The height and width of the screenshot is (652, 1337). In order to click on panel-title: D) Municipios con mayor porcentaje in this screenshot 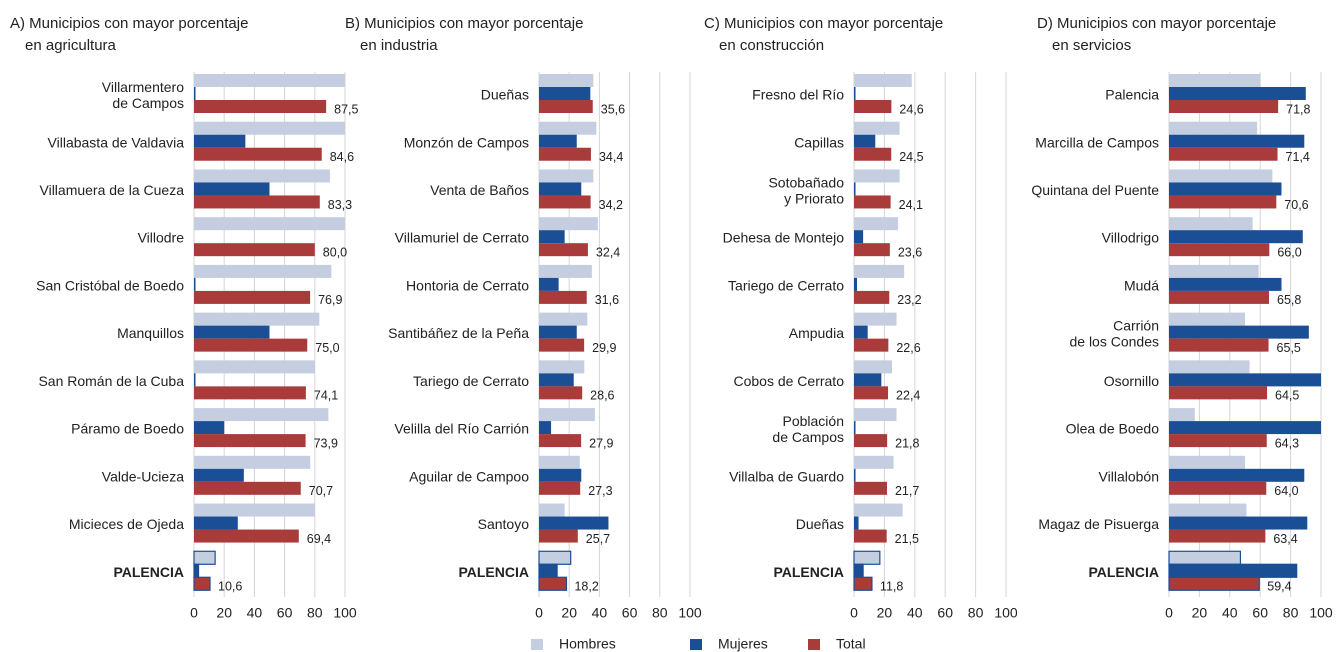, I will do `click(1156, 23)`.